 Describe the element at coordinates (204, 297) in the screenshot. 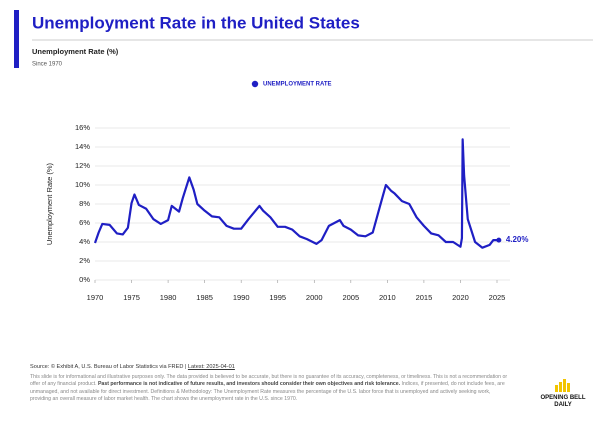

I see `x-tick-label: 1985` at that location.